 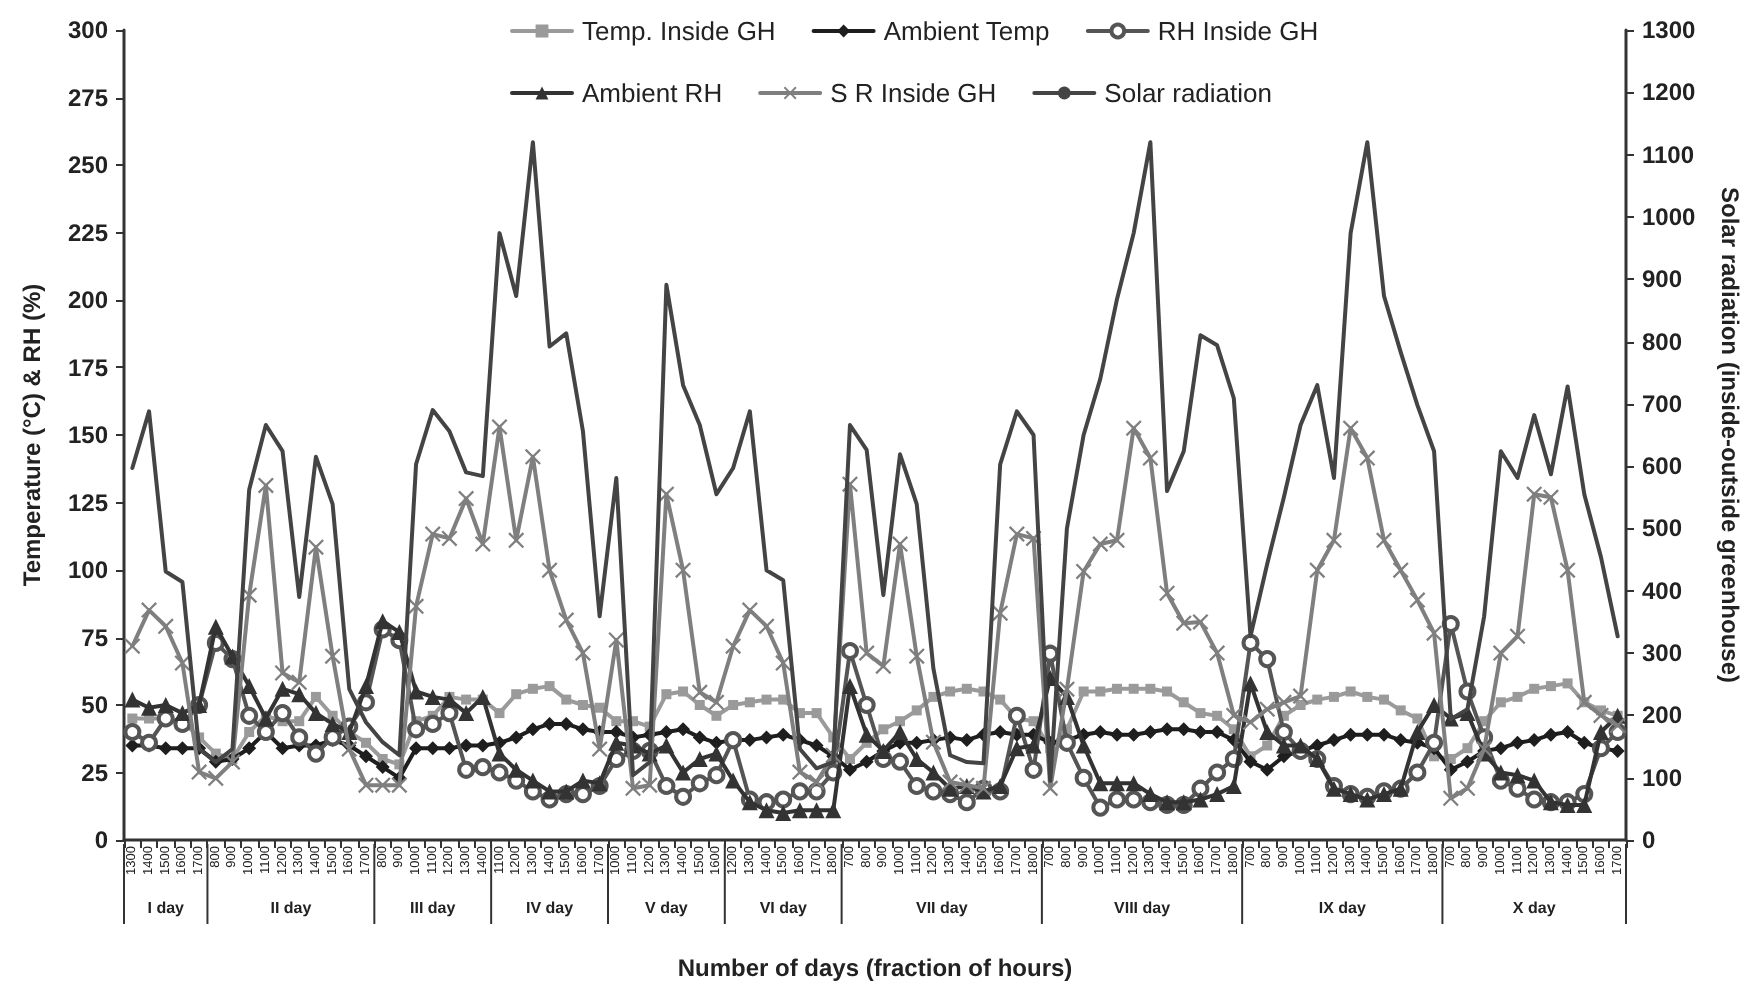 I want to click on y2-tick-label: 300, so click(x=1662, y=653).